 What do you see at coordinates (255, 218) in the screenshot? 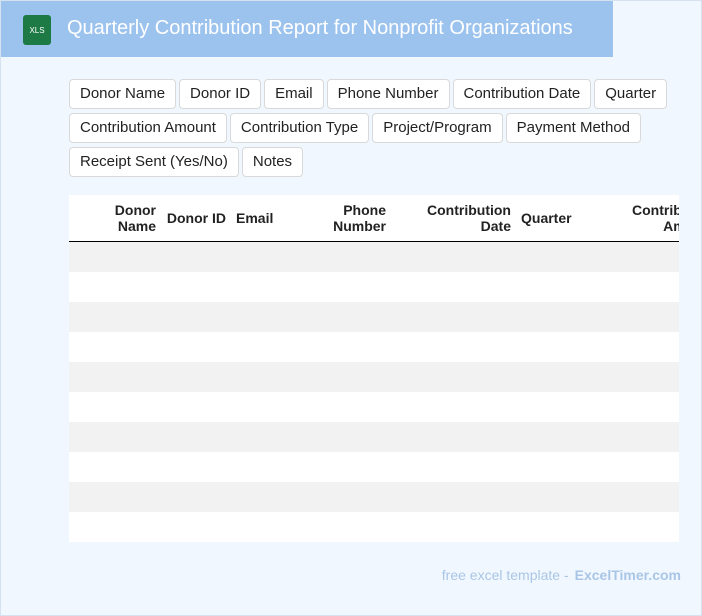
I see `column-header: Email` at bounding box center [255, 218].